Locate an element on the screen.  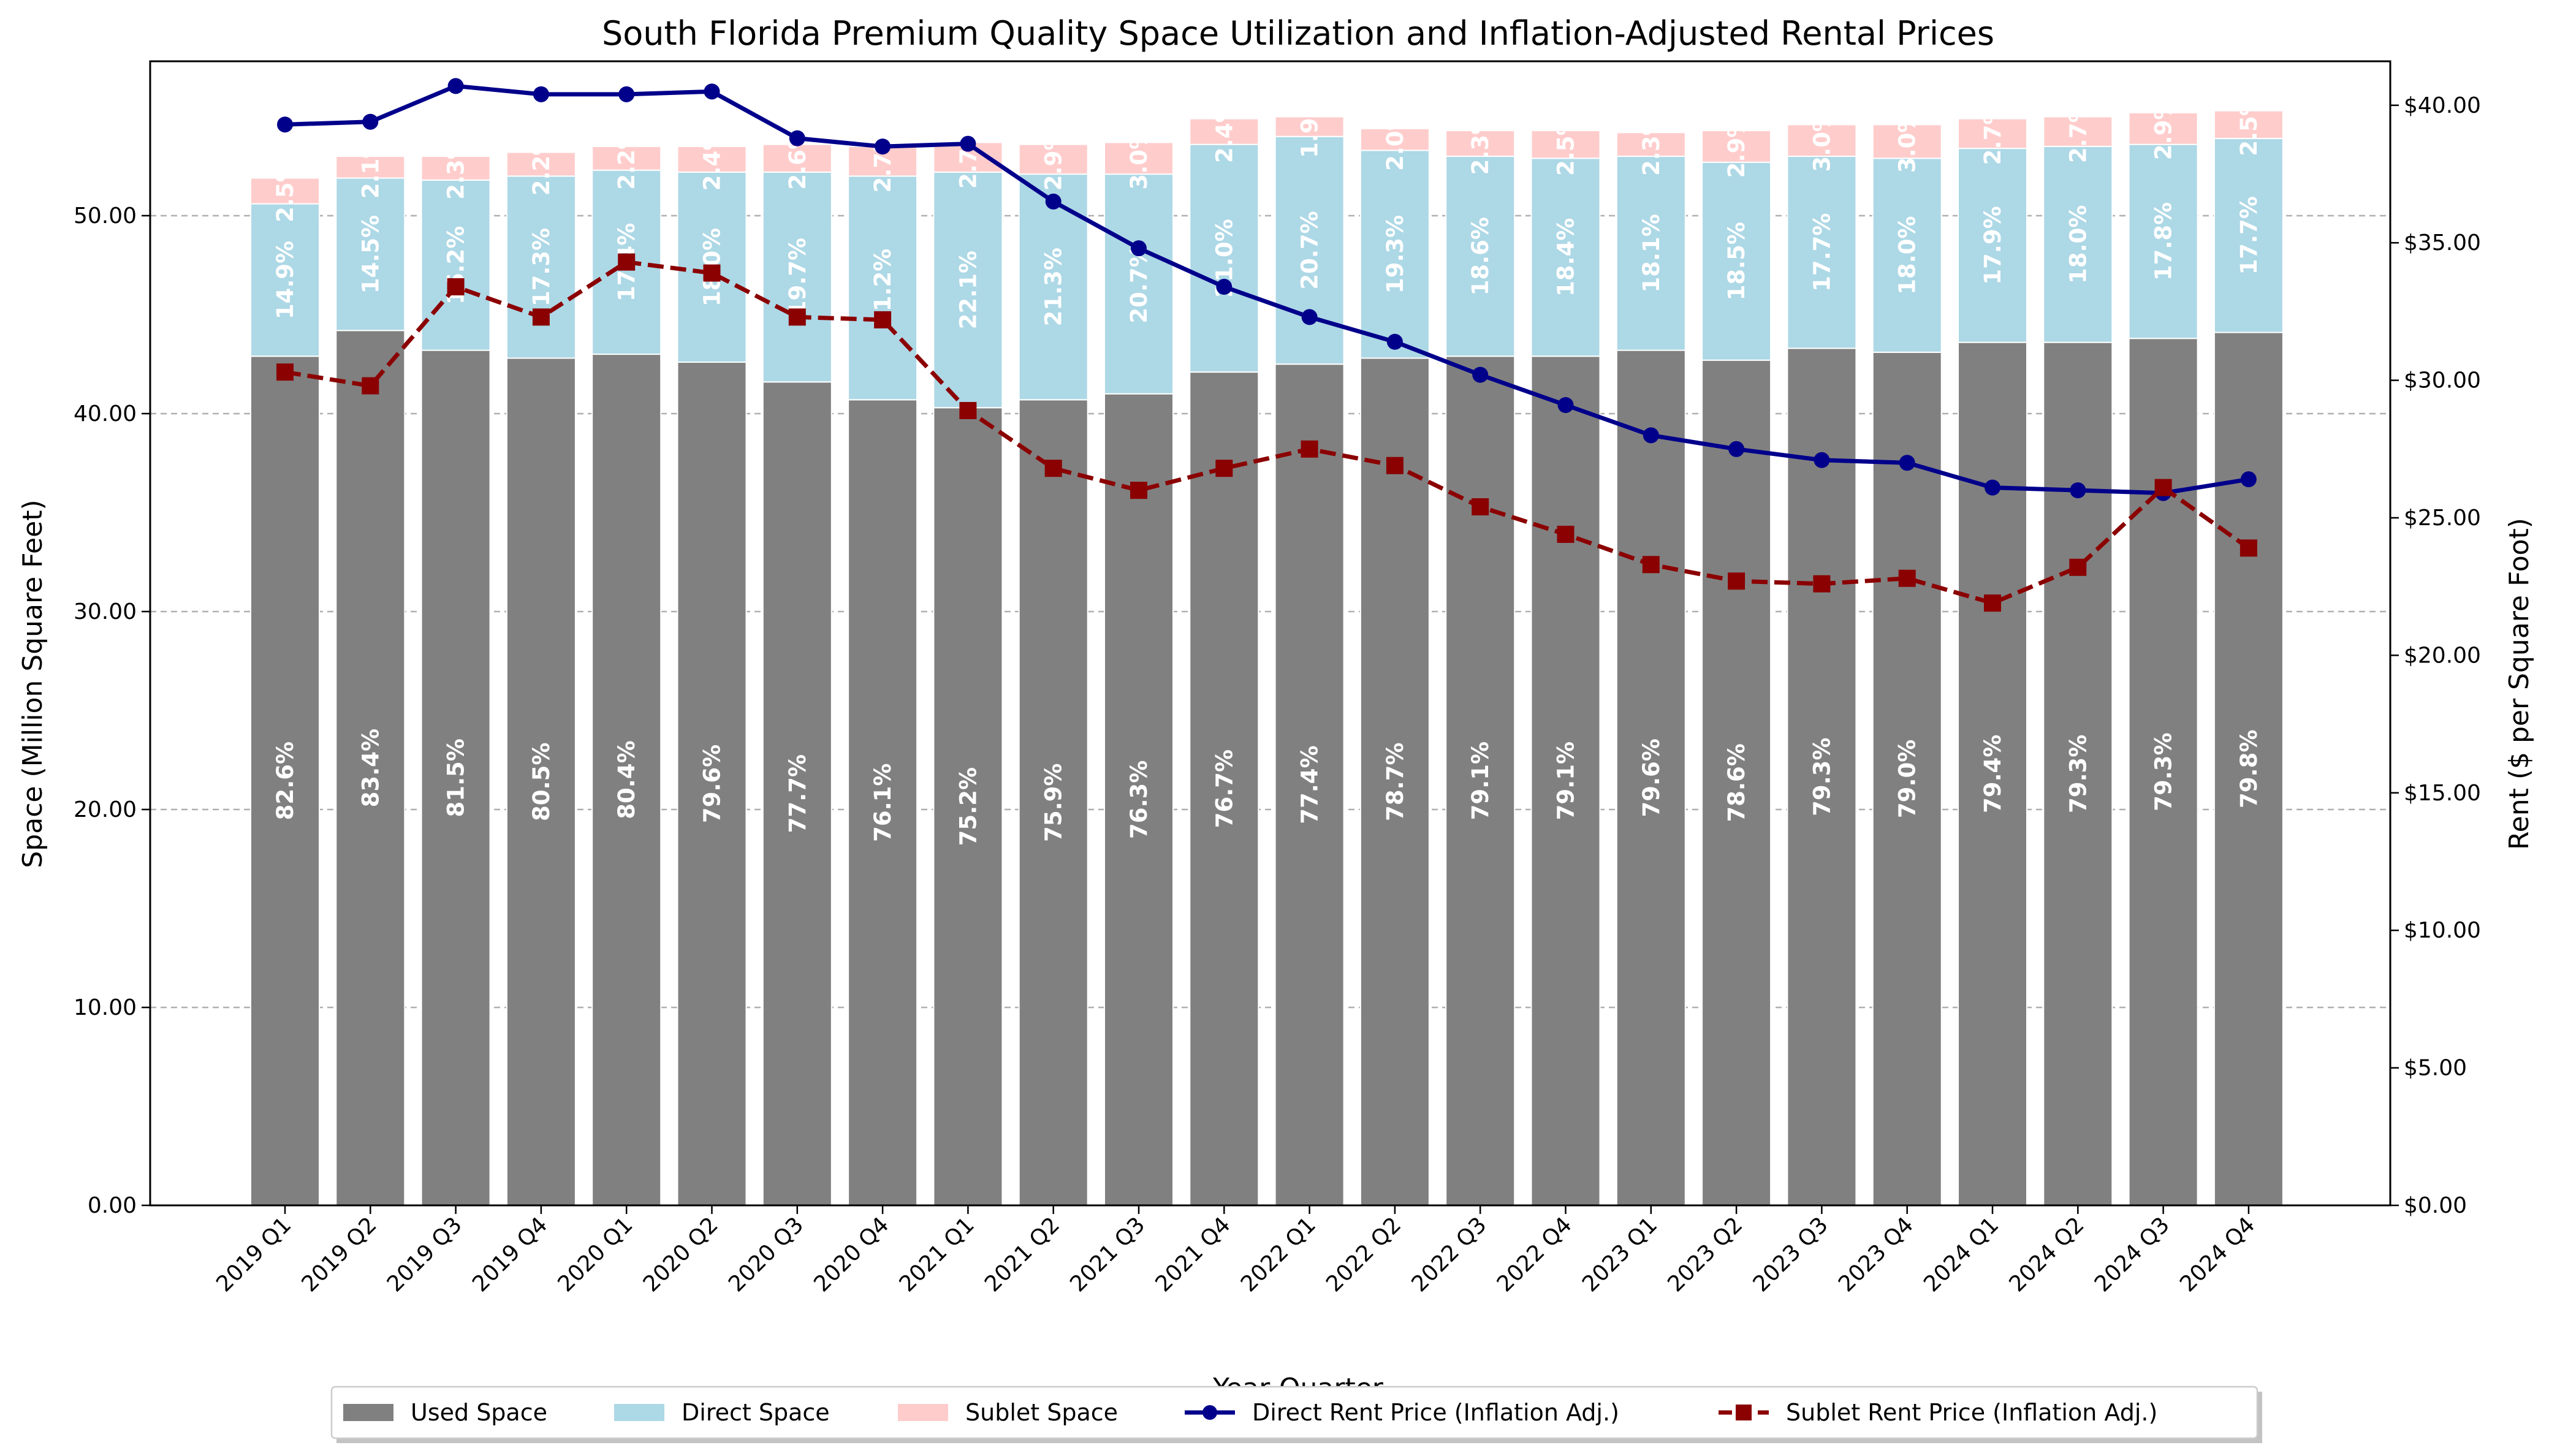
legend-label: Used Space is located at coordinates (479, 1412).